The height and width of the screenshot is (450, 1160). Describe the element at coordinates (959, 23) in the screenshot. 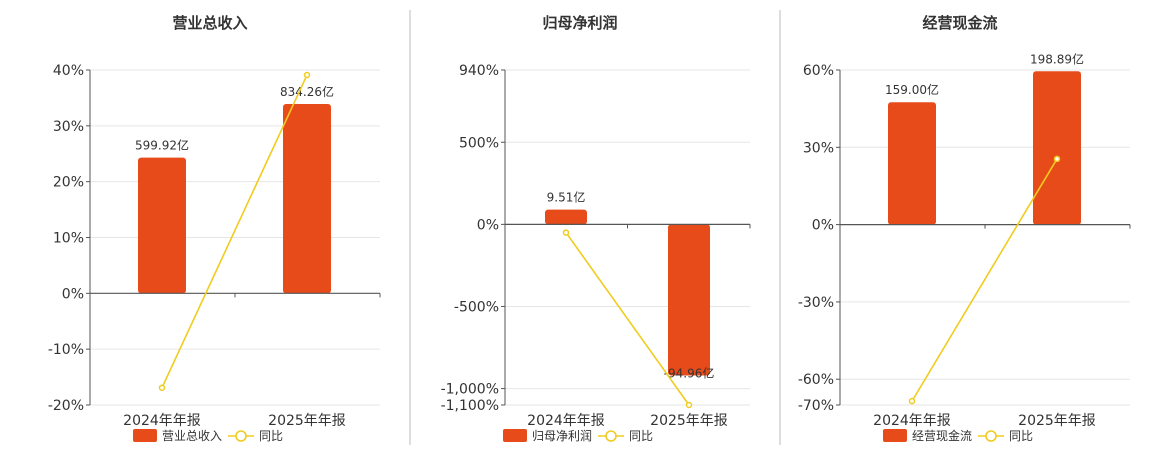

I see `chart-title: 经营现金流` at that location.